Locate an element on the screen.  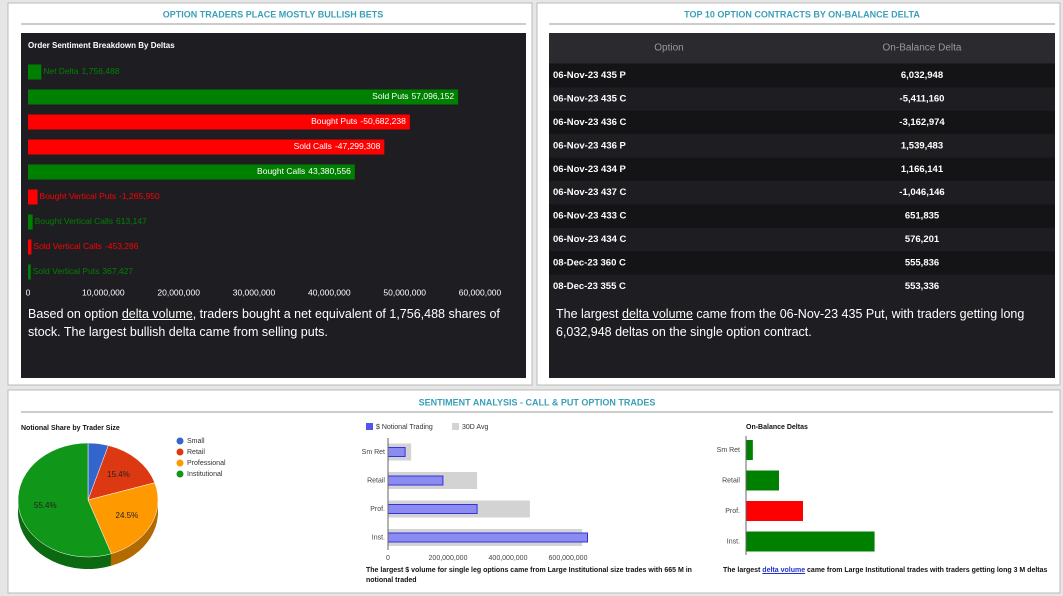
x-tick-label: 60,000,000 is located at coordinates (480, 292).